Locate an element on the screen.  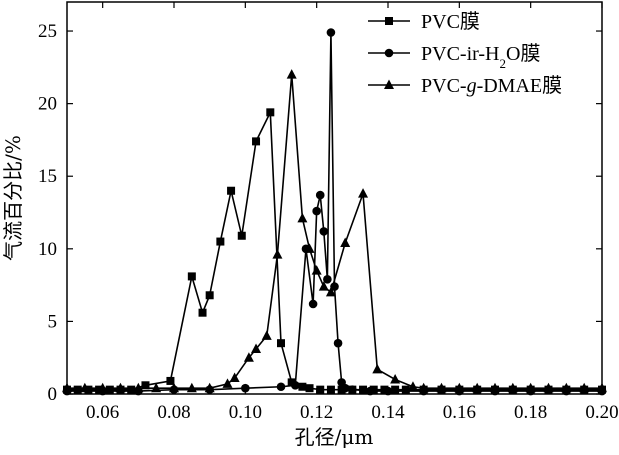
legend-item: PVC-ir-H2O膜 is located at coordinates (454, 56).